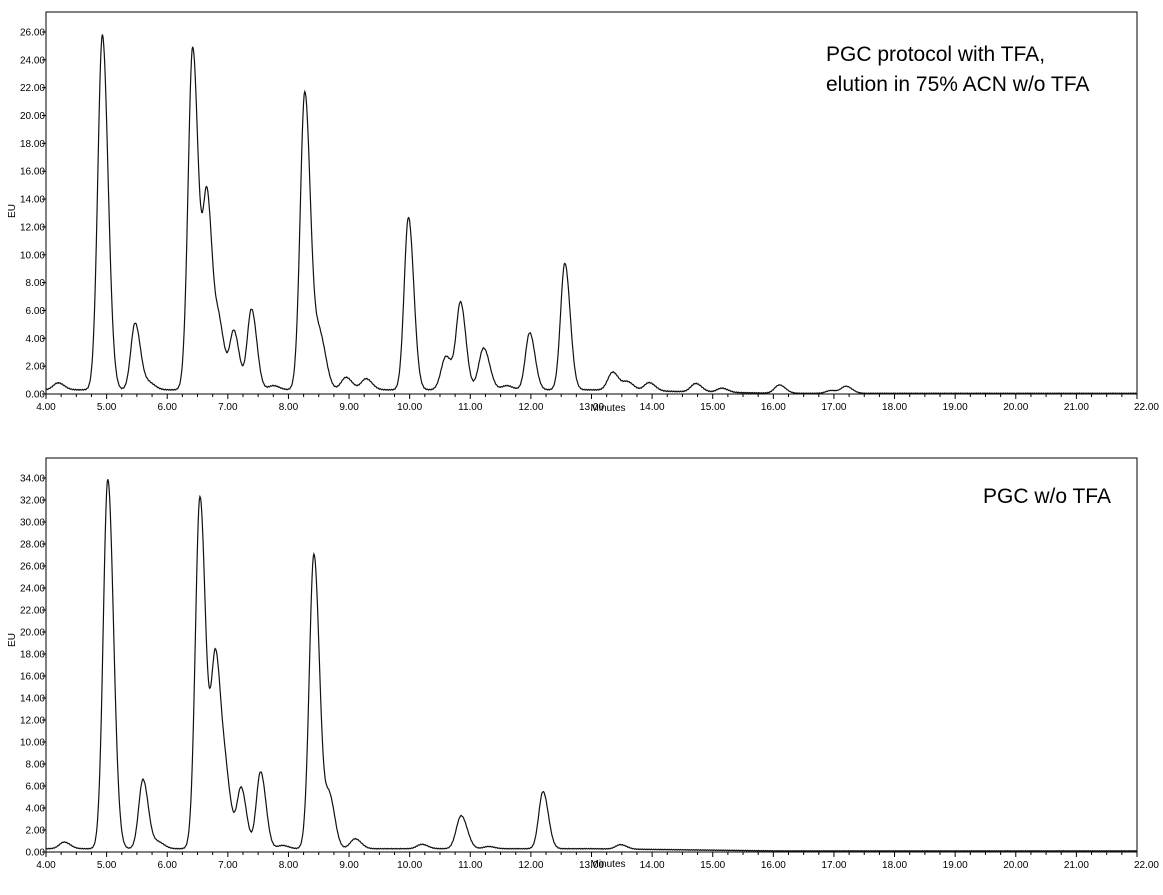  What do you see at coordinates (1047, 496) in the screenshot?
I see `annotation-bottom: PGC w/o TFA` at bounding box center [1047, 496].